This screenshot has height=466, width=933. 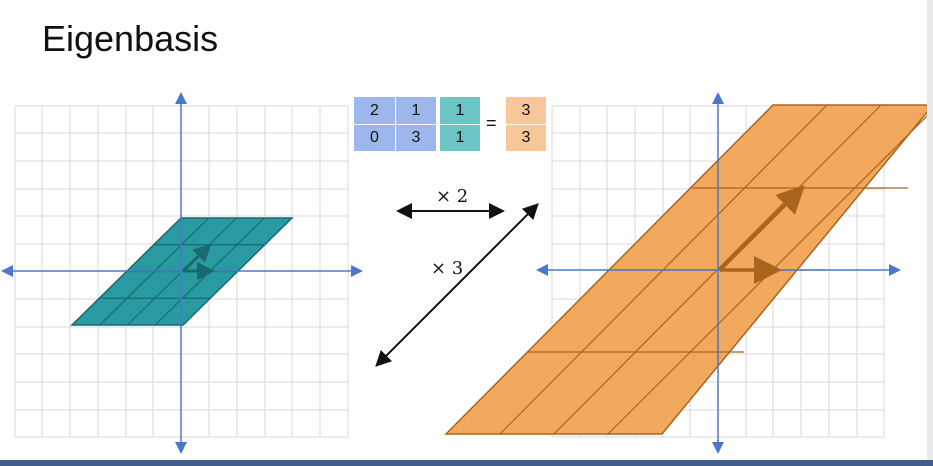 I want to click on matrix-entry: 1, so click(x=416, y=110).